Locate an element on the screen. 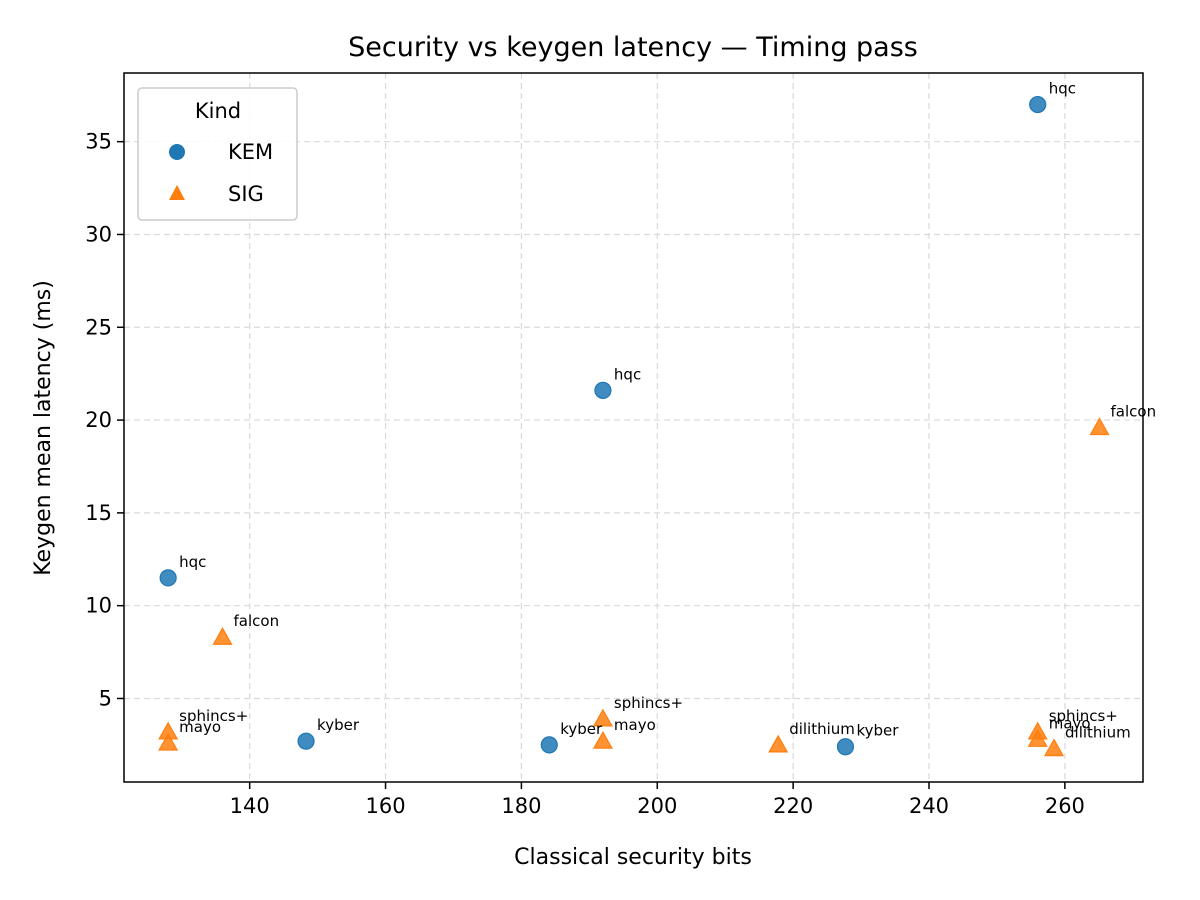 The height and width of the screenshot is (900, 1200). x-tick-label: 220 is located at coordinates (793, 806).